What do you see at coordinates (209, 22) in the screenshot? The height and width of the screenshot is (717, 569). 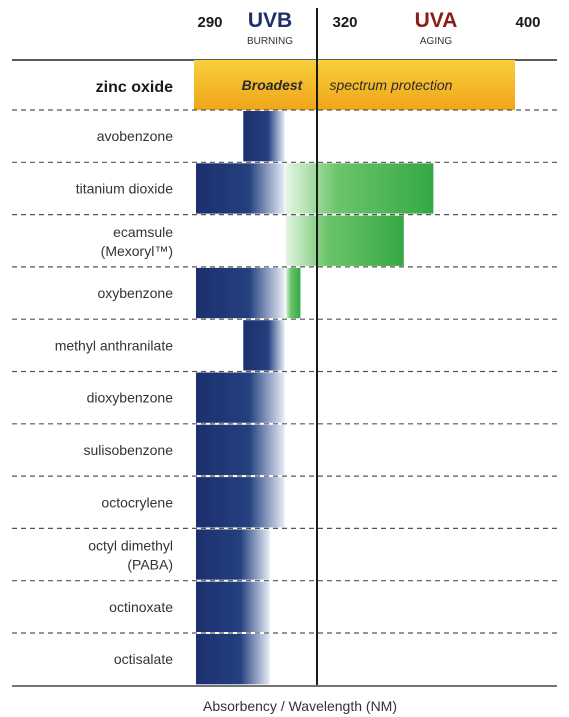 I see `tick-label-290: 290` at bounding box center [209, 22].